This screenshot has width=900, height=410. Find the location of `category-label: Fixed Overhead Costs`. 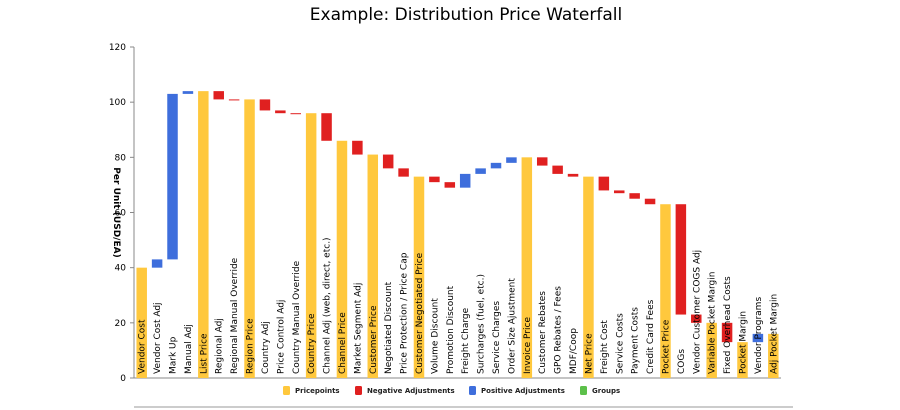

category-label: Fixed Overhead Costs is located at coordinates (728, 325).